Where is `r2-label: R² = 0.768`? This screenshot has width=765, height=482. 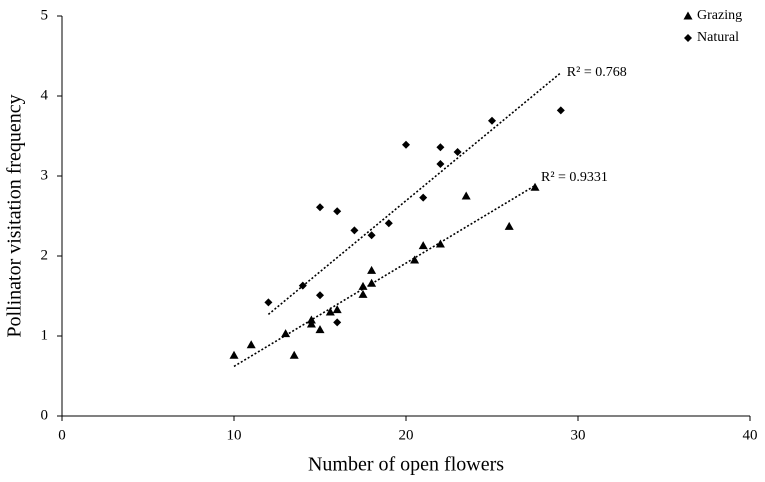 r2-label: R² = 0.768 is located at coordinates (597, 72).